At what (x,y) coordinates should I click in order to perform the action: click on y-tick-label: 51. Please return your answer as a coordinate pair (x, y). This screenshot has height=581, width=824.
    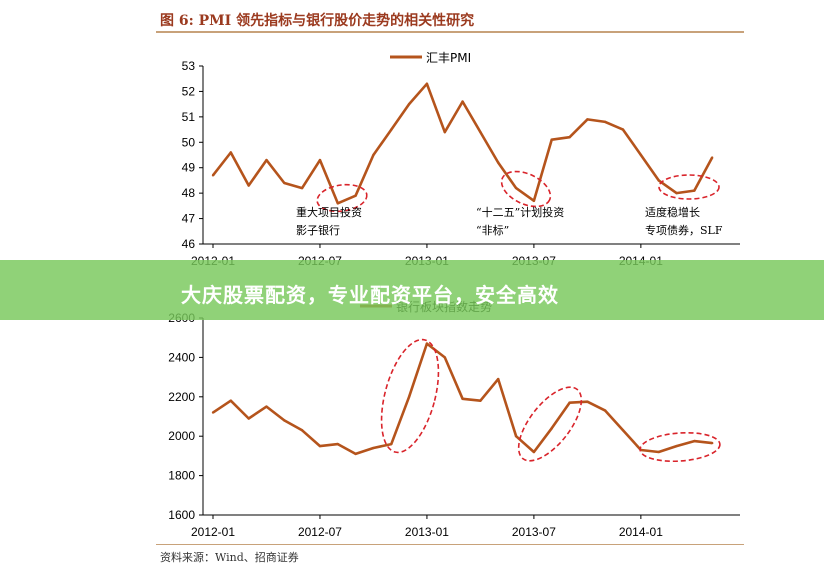
    Looking at the image, I should click on (189, 117).